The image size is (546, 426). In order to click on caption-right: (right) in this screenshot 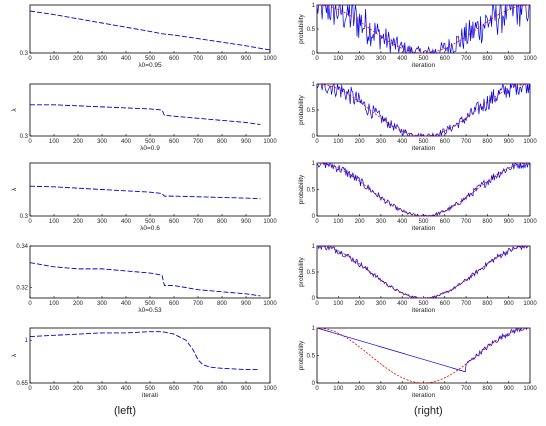, I will do `click(428, 411)`.